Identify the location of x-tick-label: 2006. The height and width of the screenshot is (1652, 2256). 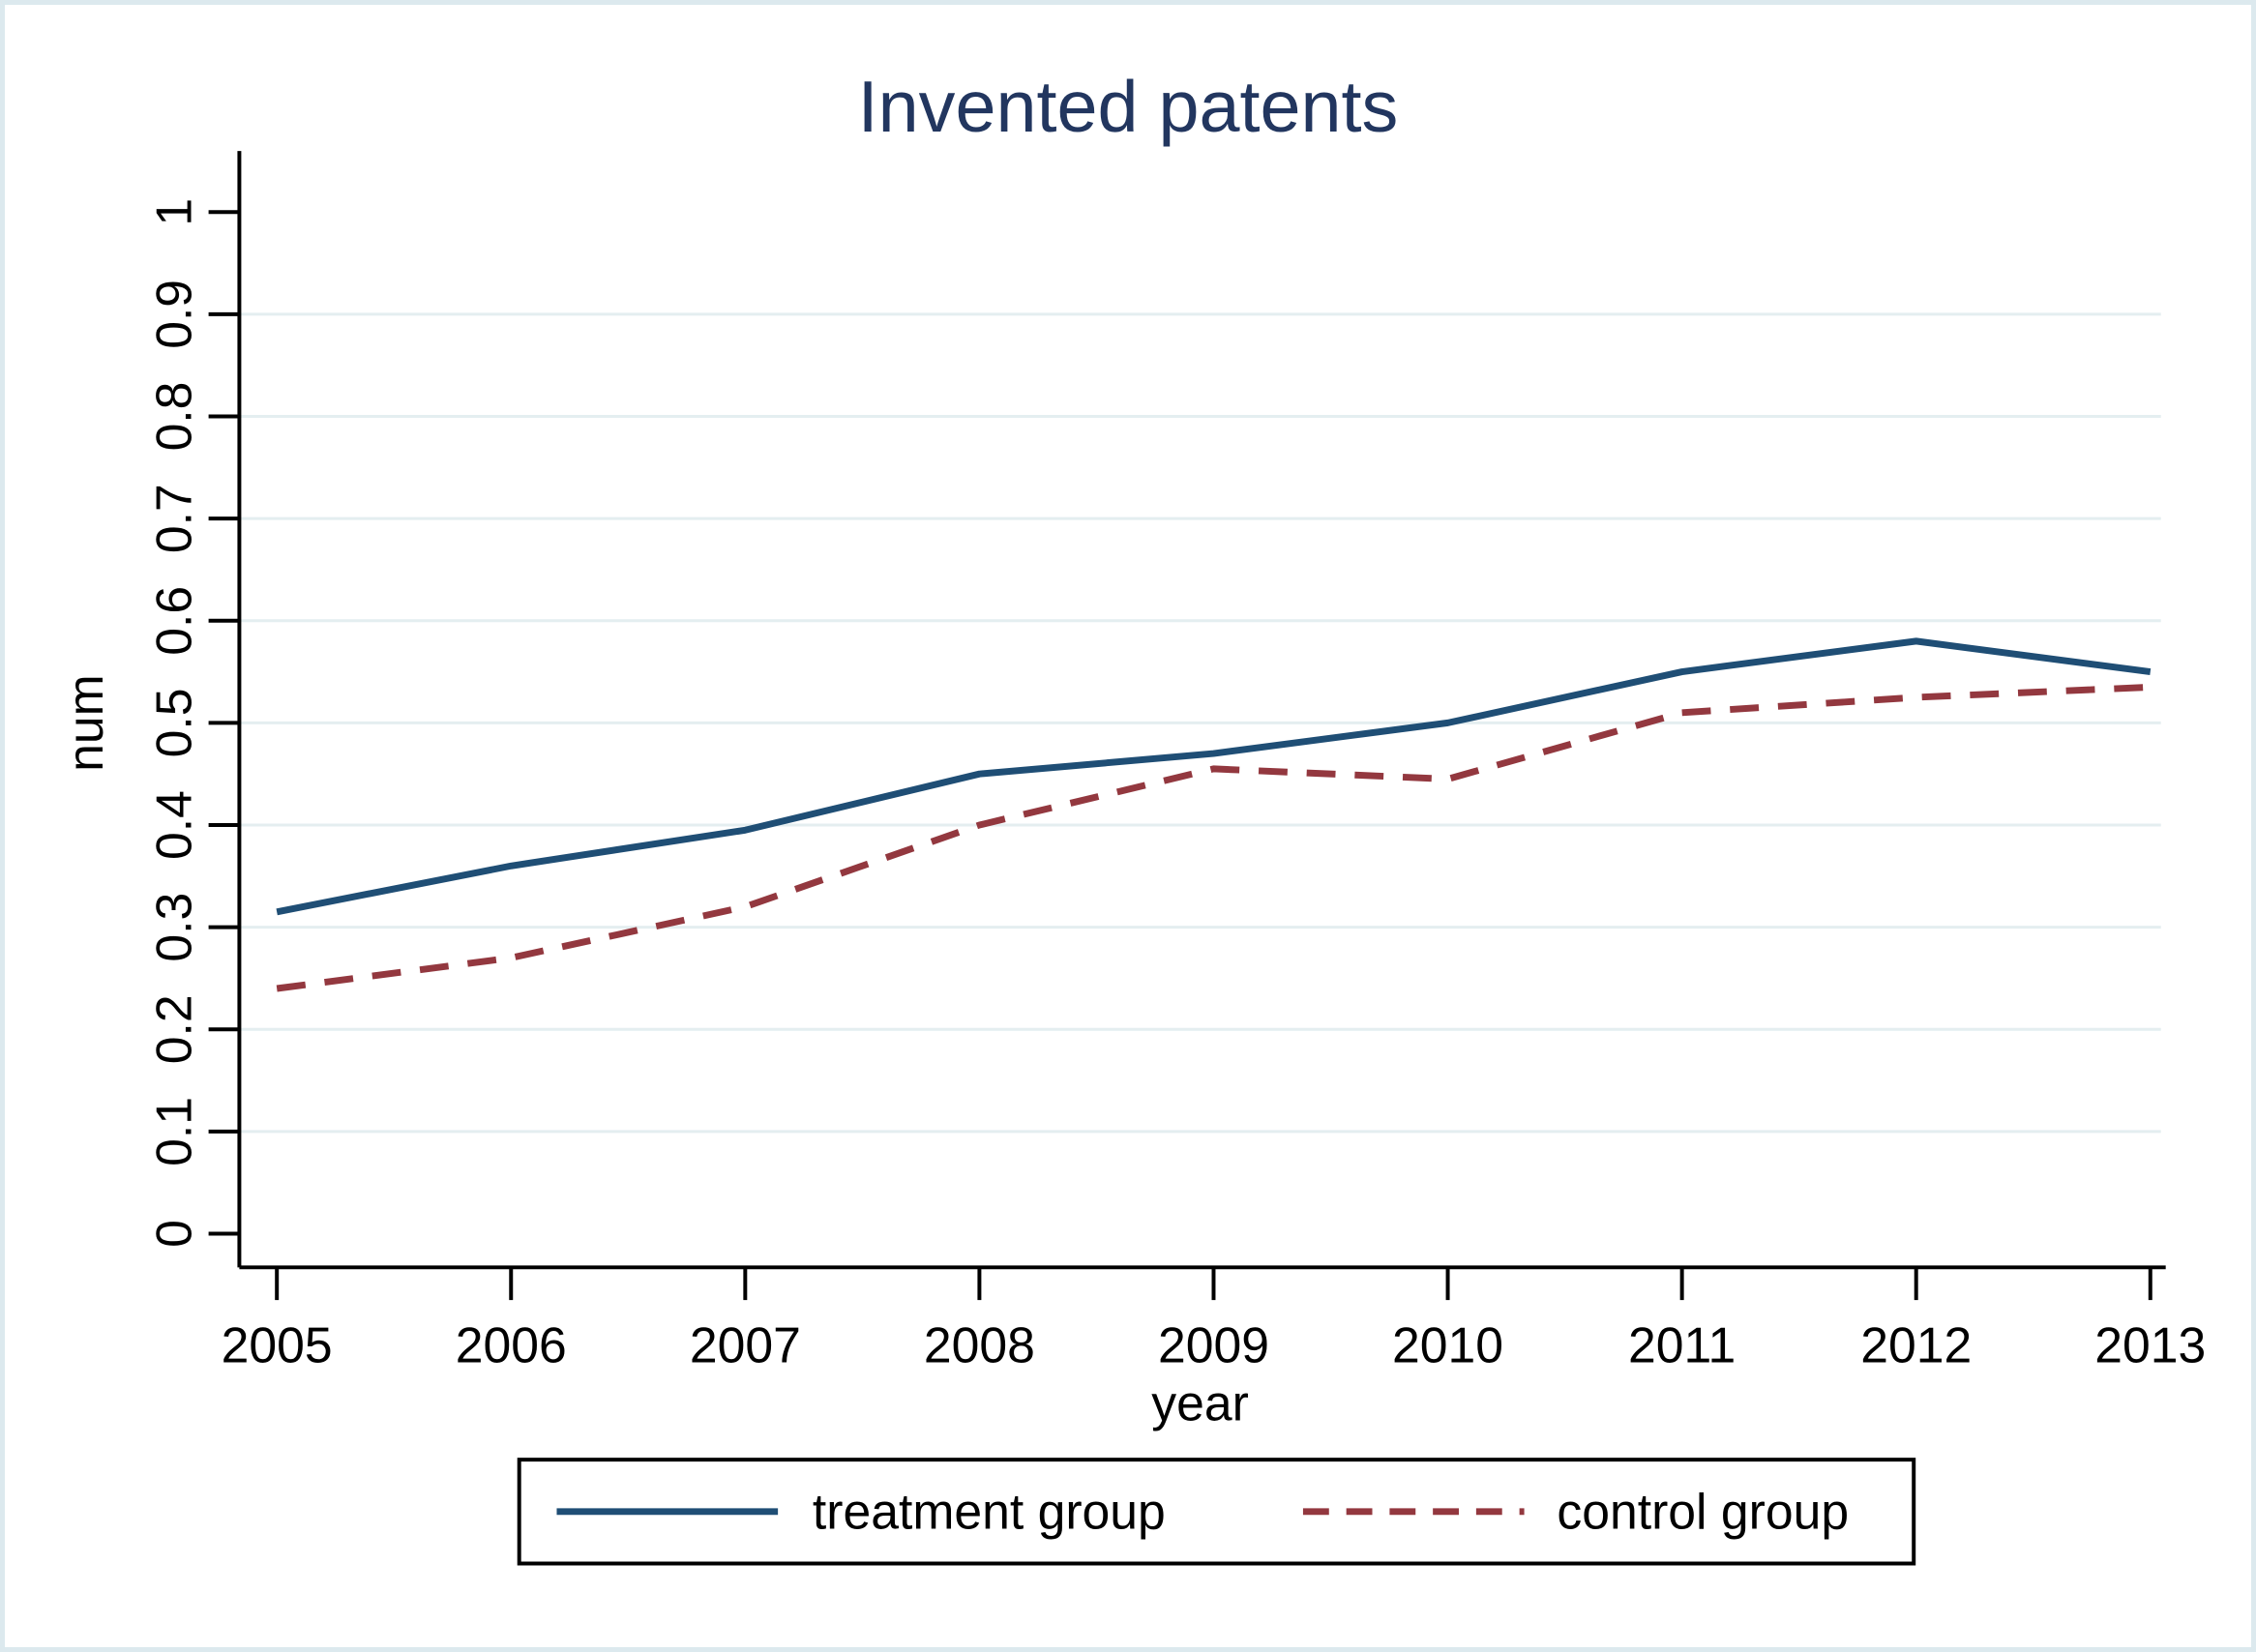
(511, 1345).